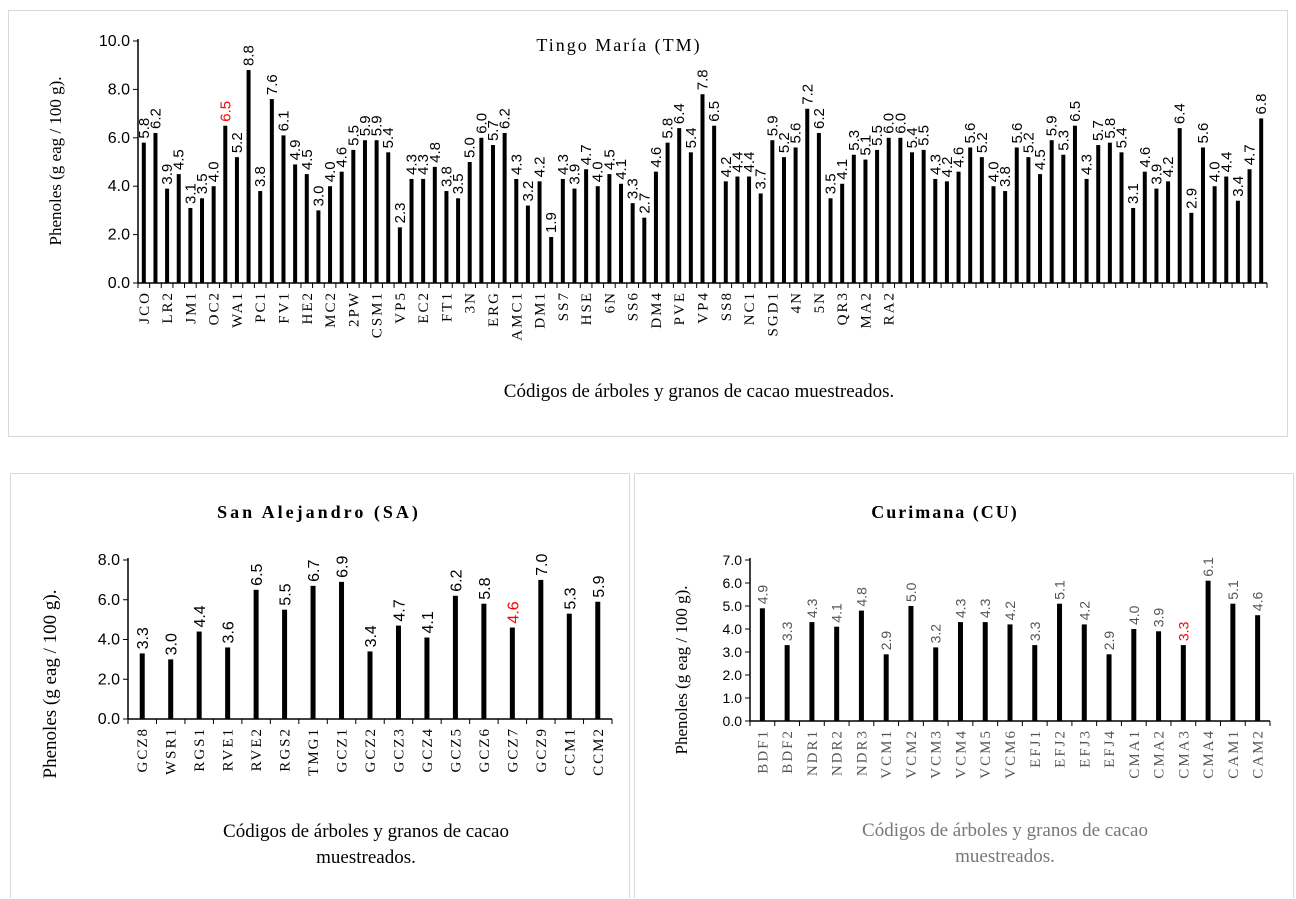 This screenshot has width=1296, height=899. What do you see at coordinates (1005, 176) in the screenshot?
I see `bar-value-label: 3.8` at bounding box center [1005, 176].